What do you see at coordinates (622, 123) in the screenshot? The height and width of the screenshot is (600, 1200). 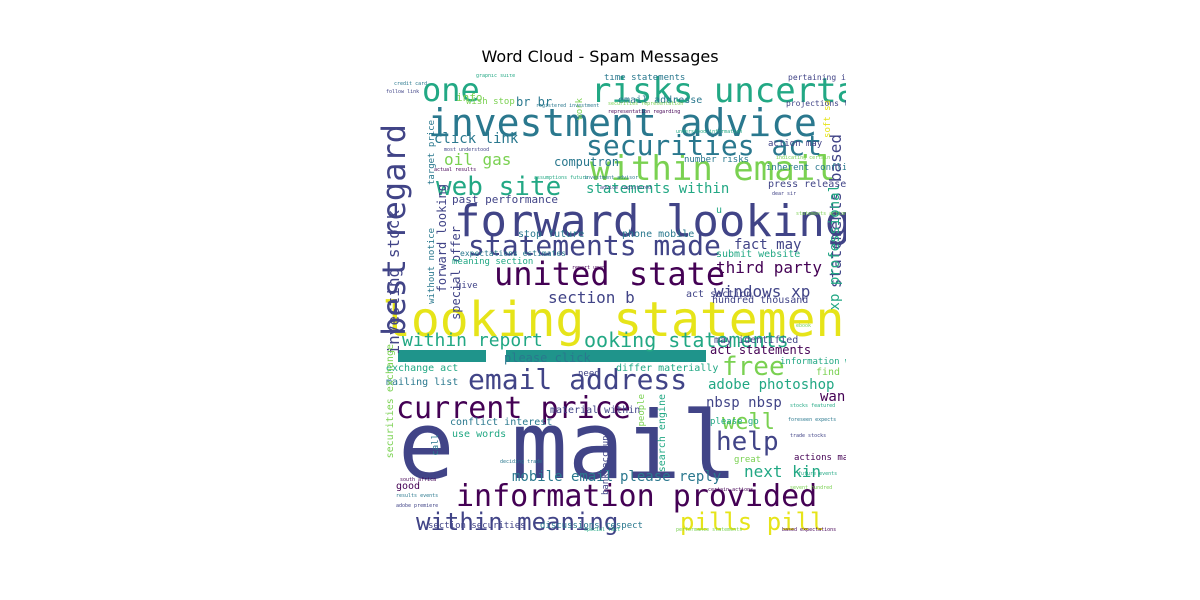 I see `cloud-word: investment advice` at bounding box center [622, 123].